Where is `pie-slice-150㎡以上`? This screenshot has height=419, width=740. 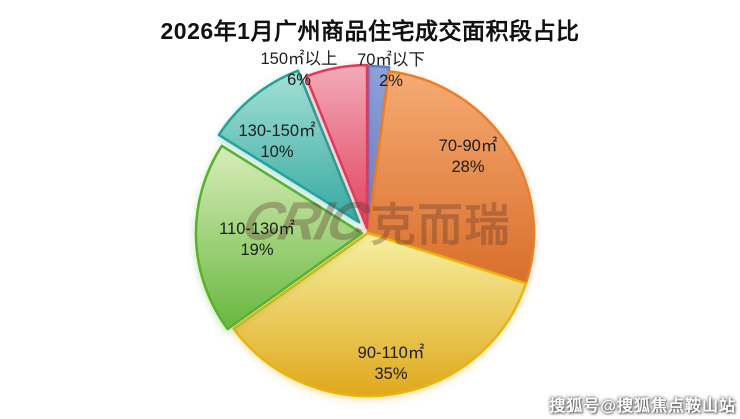 pie-slice-150㎡以上 is located at coordinates (336, 146).